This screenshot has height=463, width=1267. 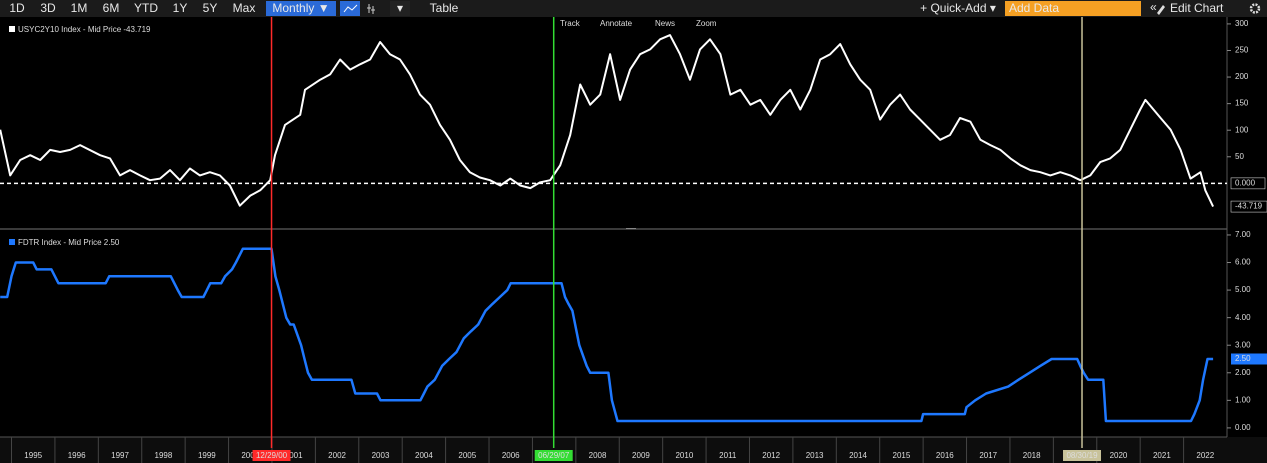 What do you see at coordinates (570, 23) in the screenshot?
I see `panel-tool: Track` at bounding box center [570, 23].